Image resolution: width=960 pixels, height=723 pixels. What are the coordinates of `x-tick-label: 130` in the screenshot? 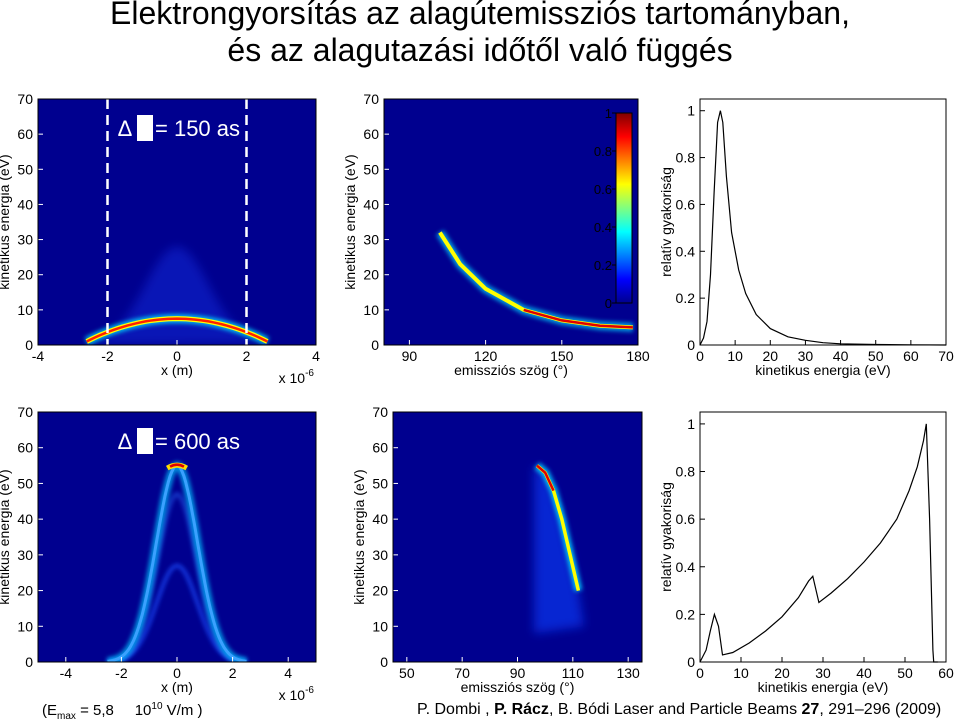 It's located at (628, 673).